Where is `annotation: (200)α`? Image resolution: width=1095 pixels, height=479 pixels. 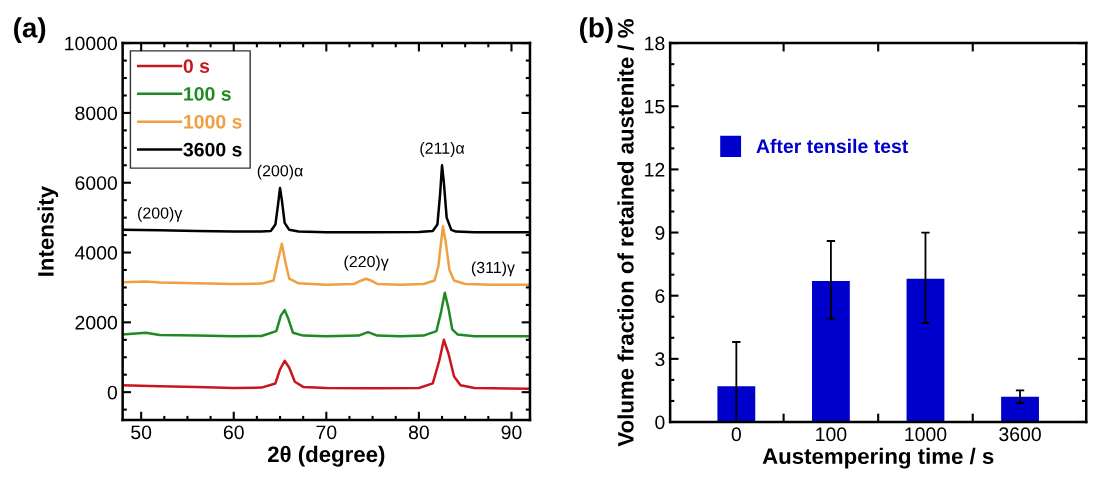
annotation: (200)α is located at coordinates (280, 172).